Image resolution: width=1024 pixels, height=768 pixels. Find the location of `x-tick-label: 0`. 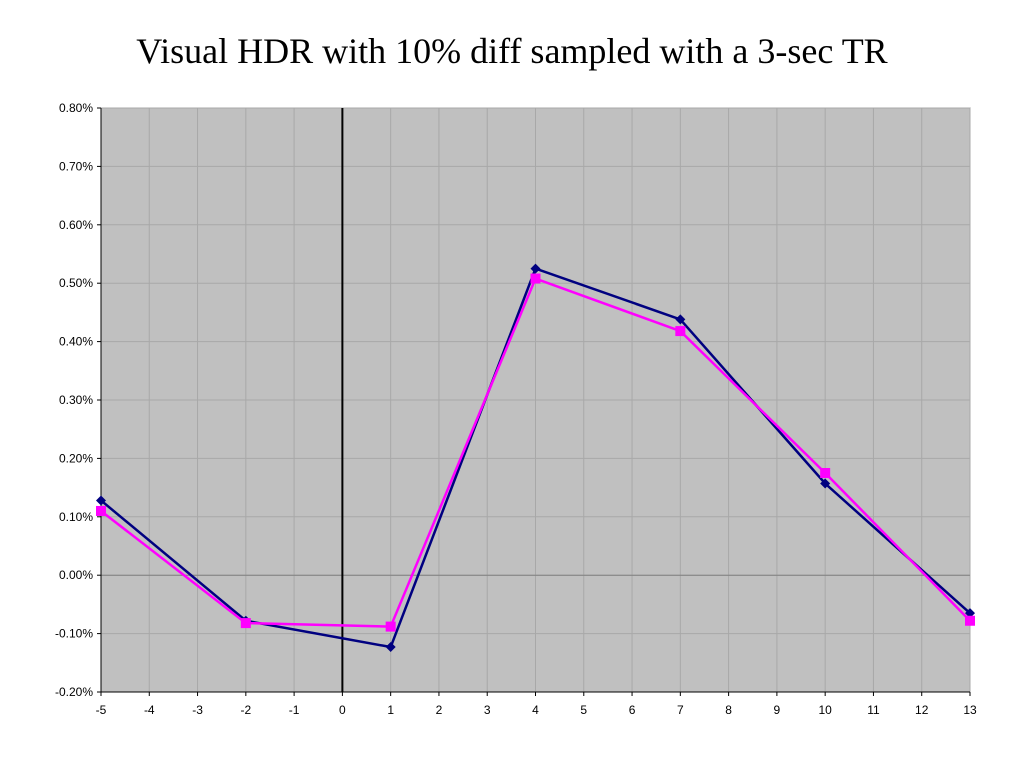

x-tick-label: 0 is located at coordinates (342, 710).